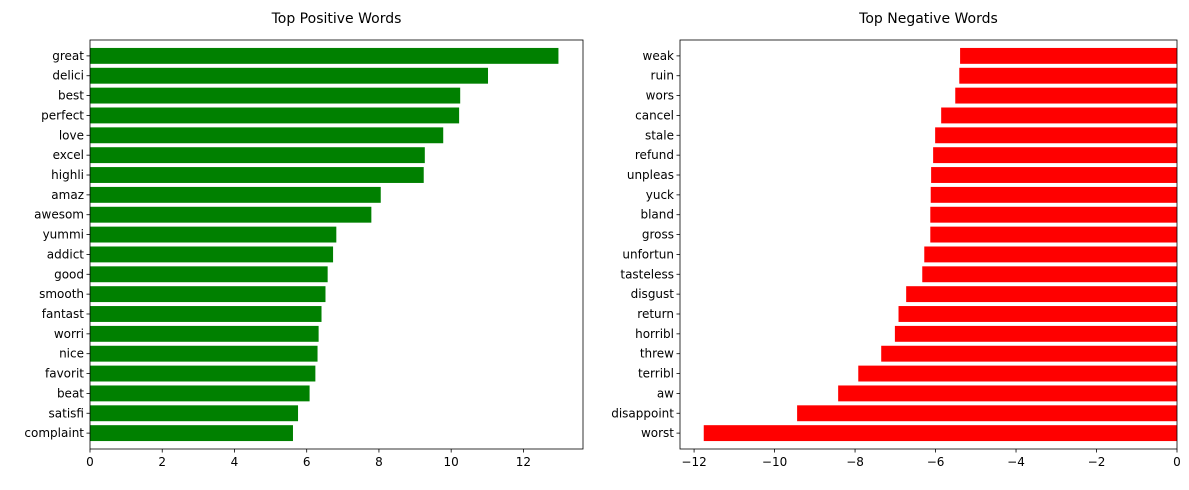 The image size is (1189, 490). What do you see at coordinates (1054, 175) in the screenshot?
I see `negative-bar-unpleas` at bounding box center [1054, 175].